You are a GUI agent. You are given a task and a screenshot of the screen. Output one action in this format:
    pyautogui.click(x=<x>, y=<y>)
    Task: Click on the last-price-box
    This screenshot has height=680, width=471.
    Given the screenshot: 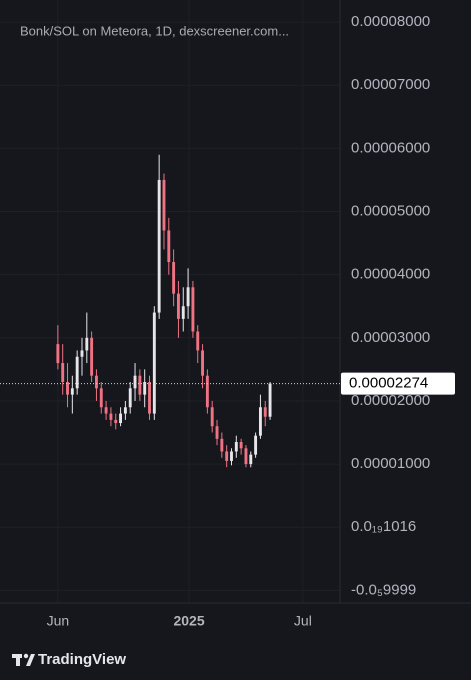 What is the action you would take?
    pyautogui.click(x=398, y=383)
    